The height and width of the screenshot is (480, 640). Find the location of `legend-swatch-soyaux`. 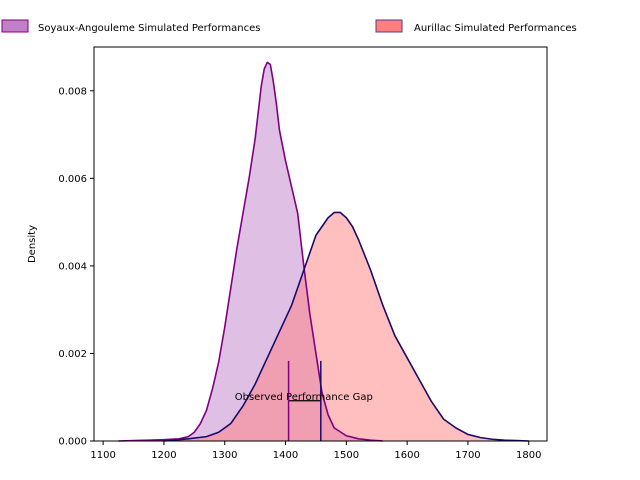

legend-swatch-soyaux is located at coordinates (15, 26).